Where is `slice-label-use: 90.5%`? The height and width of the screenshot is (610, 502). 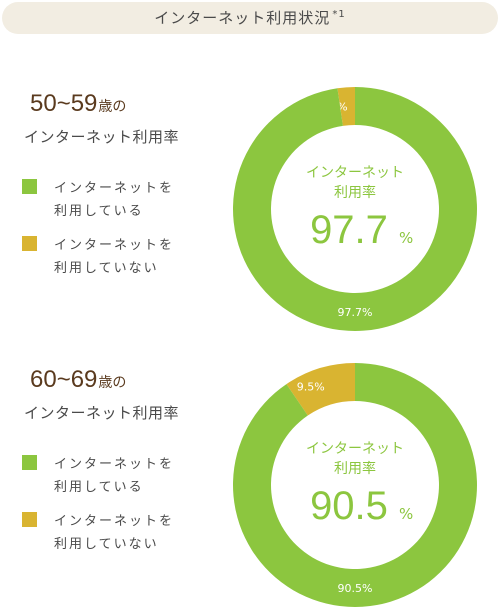
slice-label-use: 90.5% is located at coordinates (355, 588).